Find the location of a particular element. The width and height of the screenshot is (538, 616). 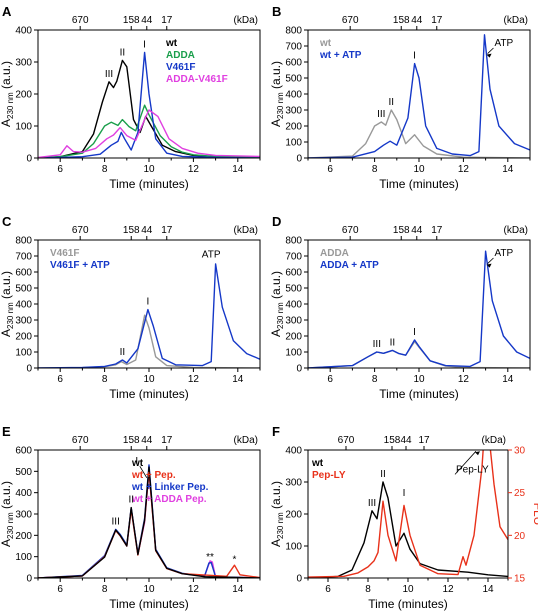

peak-label: I is located at coordinates (144, 44).